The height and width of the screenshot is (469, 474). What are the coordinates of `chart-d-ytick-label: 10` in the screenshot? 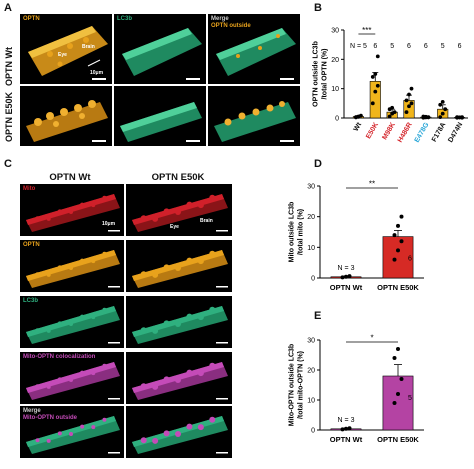 It's located at (311, 248).